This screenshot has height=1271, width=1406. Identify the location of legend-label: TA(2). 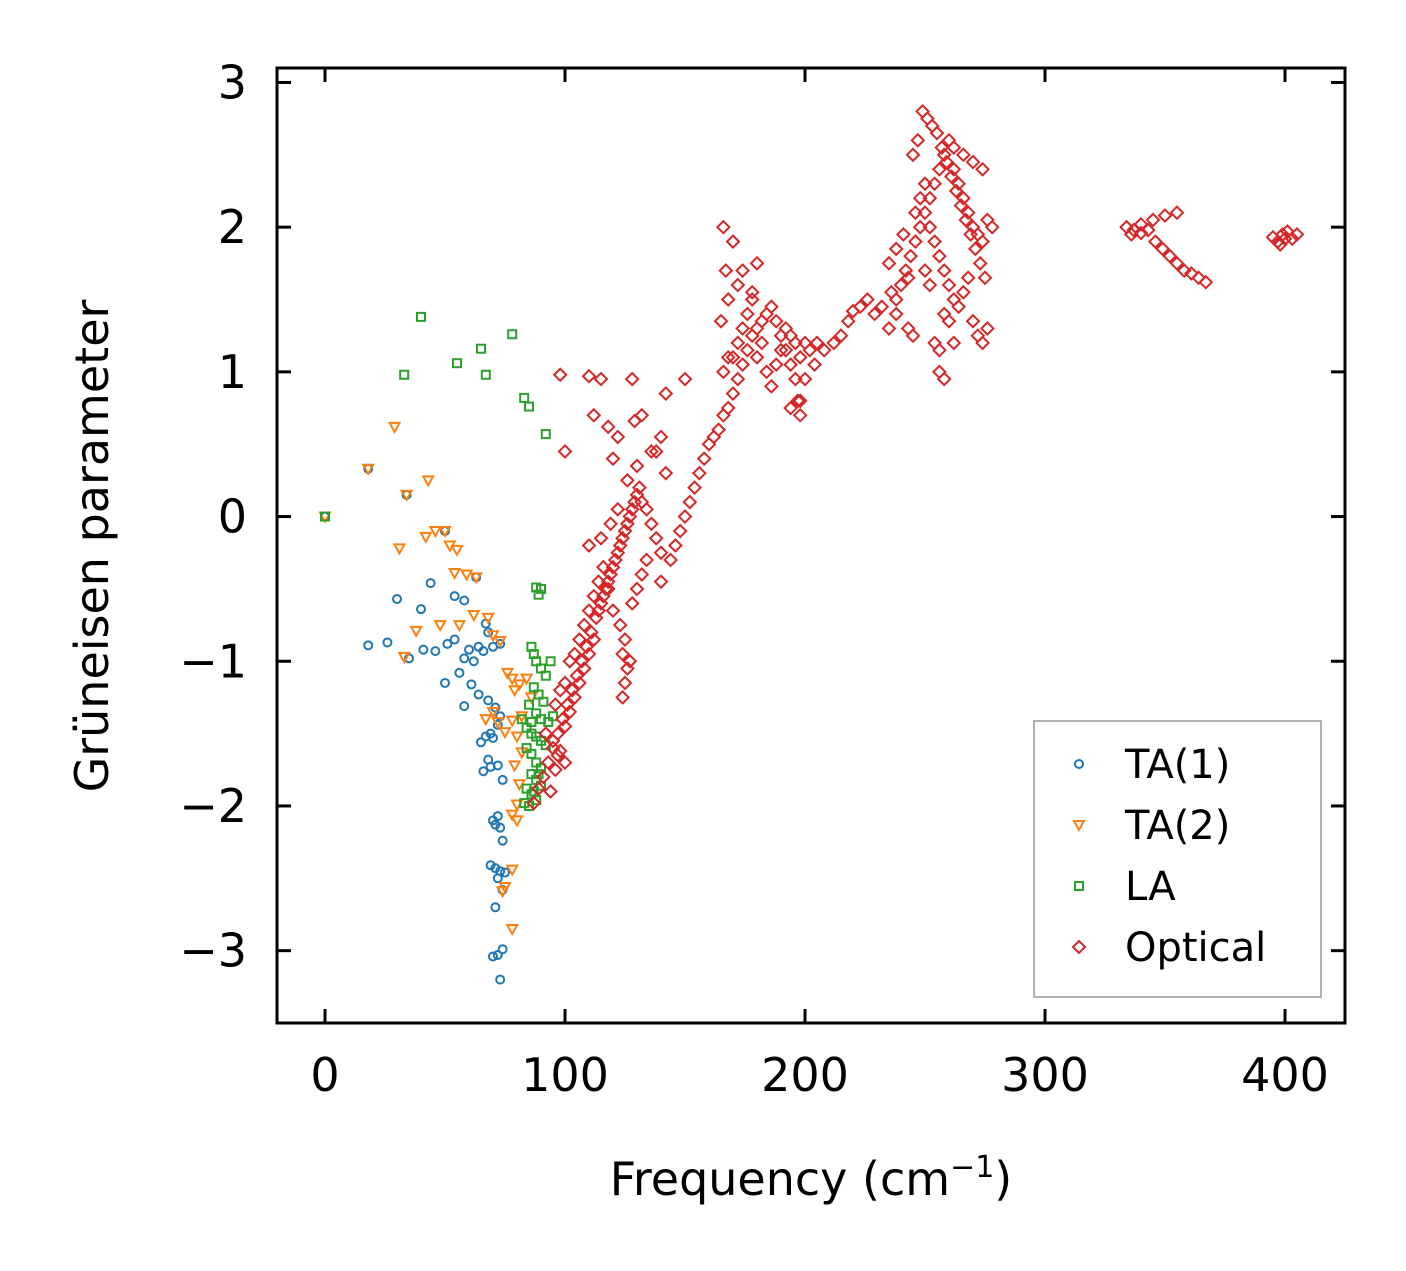
(1177, 826).